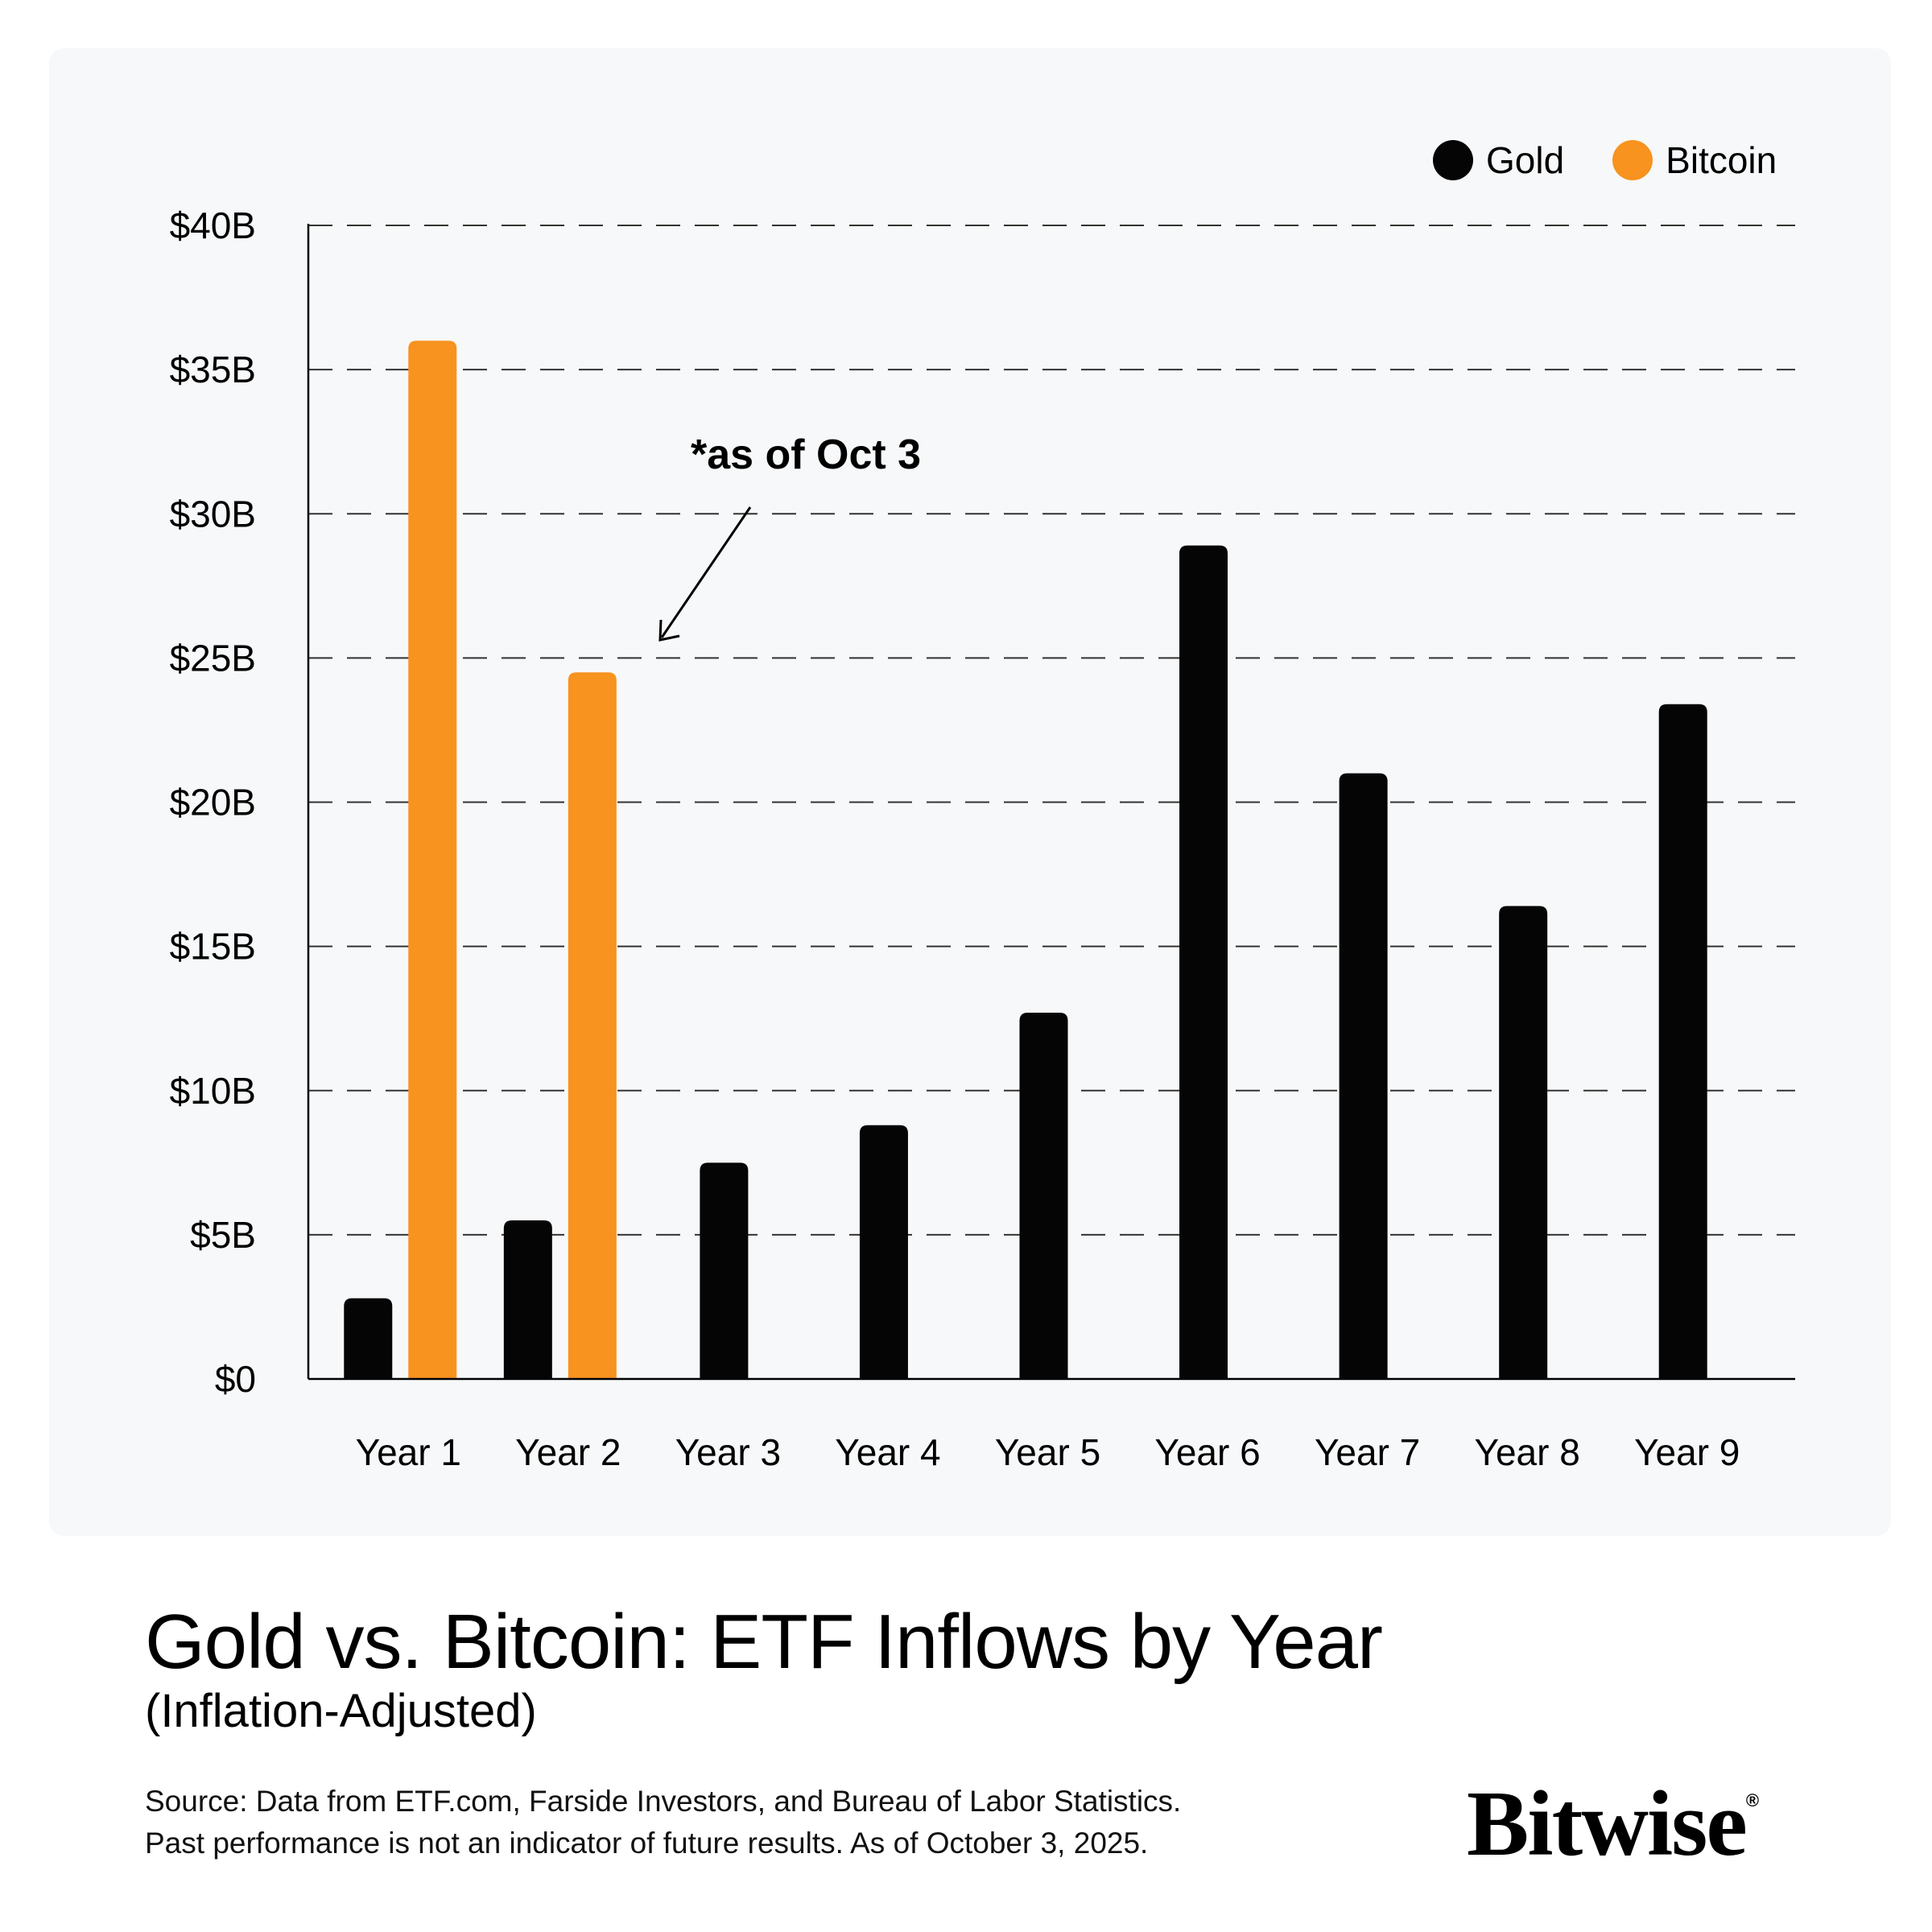 The width and height of the screenshot is (1932, 1932). I want to click on y-tick-label: $30B, so click(213, 514).